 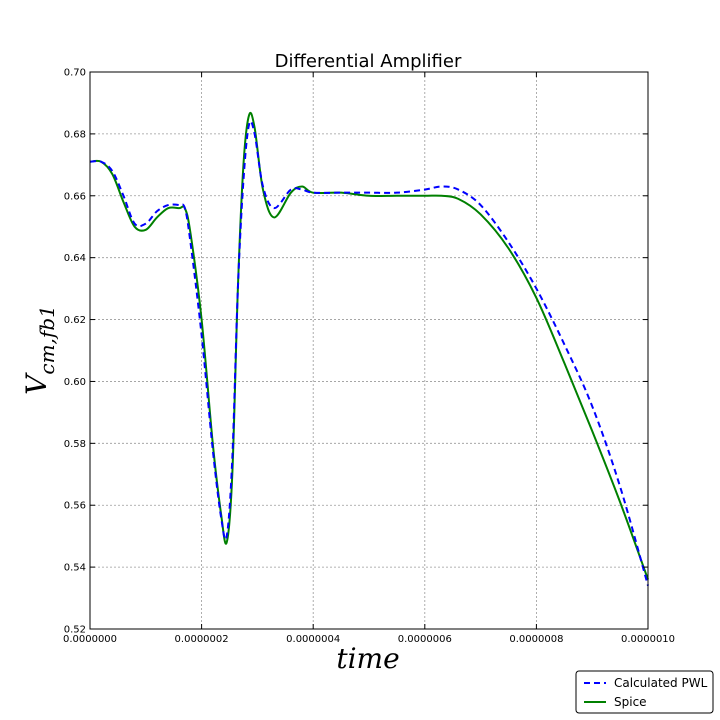 I want to click on legend-box, so click(x=644, y=692).